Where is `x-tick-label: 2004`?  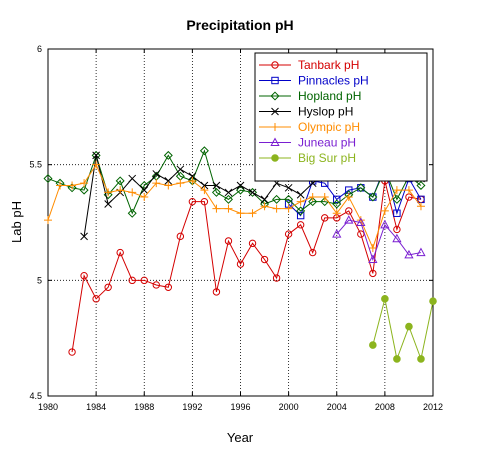 x-tick-label: 2004 is located at coordinates (337, 407).